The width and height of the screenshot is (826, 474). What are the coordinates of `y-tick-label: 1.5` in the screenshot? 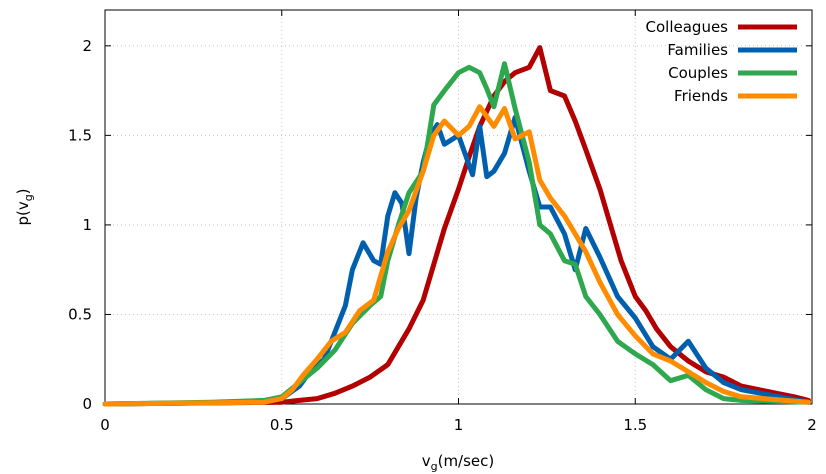 It's located at (80, 135).